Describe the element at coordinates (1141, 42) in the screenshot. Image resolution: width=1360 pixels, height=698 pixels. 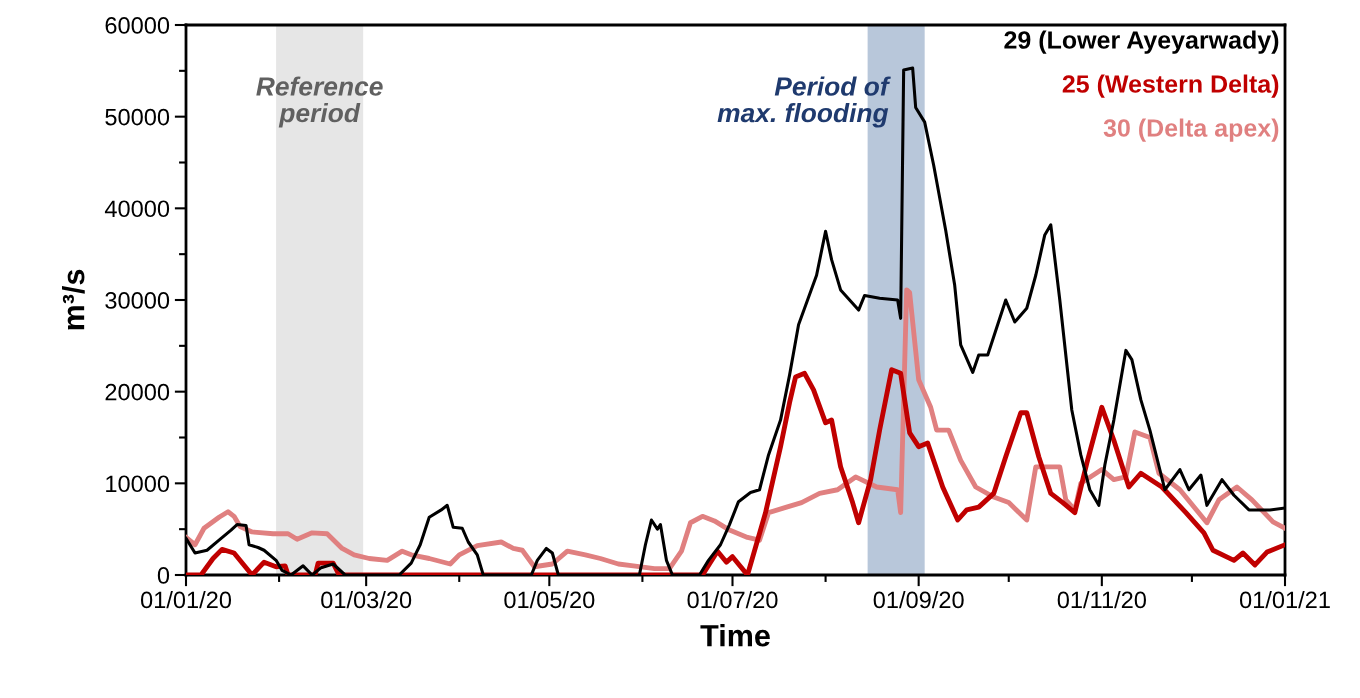
I see `text: 29 (Lower Ayeyarwady)` at that location.